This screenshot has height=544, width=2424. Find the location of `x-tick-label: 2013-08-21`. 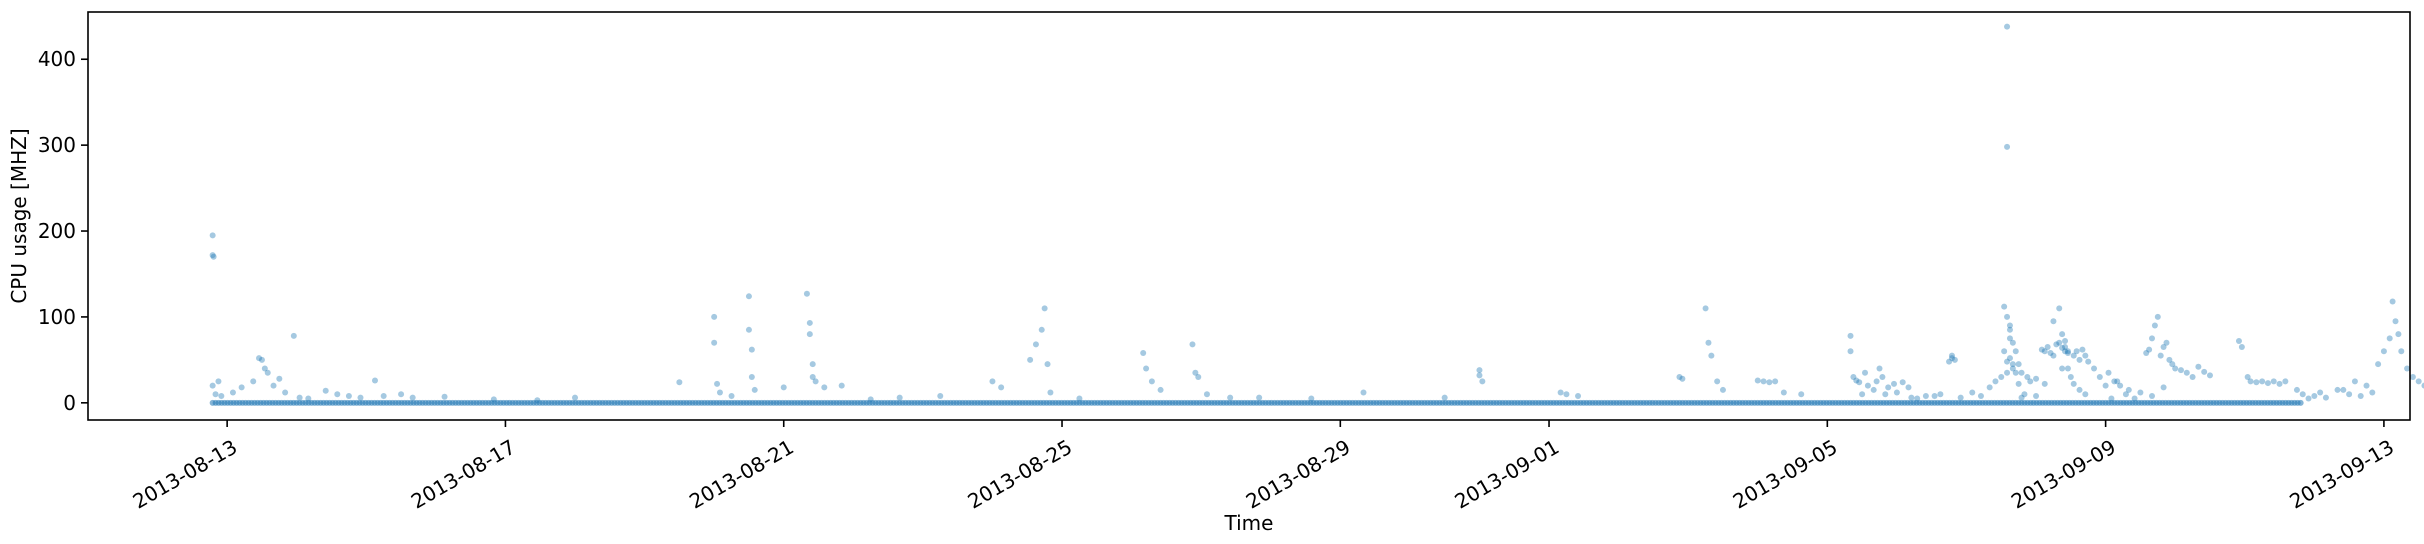

x-tick-label: 2013-08-21 is located at coordinates (741, 474).